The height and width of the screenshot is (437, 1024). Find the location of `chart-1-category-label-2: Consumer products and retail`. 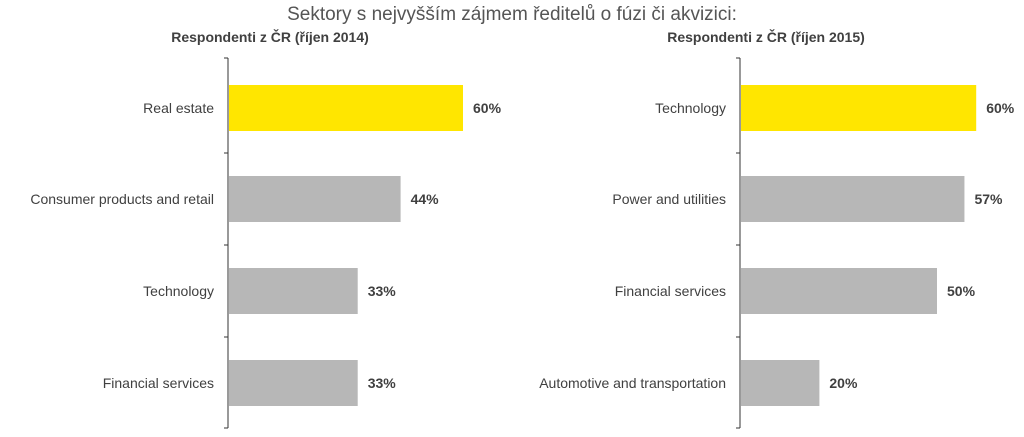

chart-1-category-label-2: Consumer products and retail is located at coordinates (122, 199).